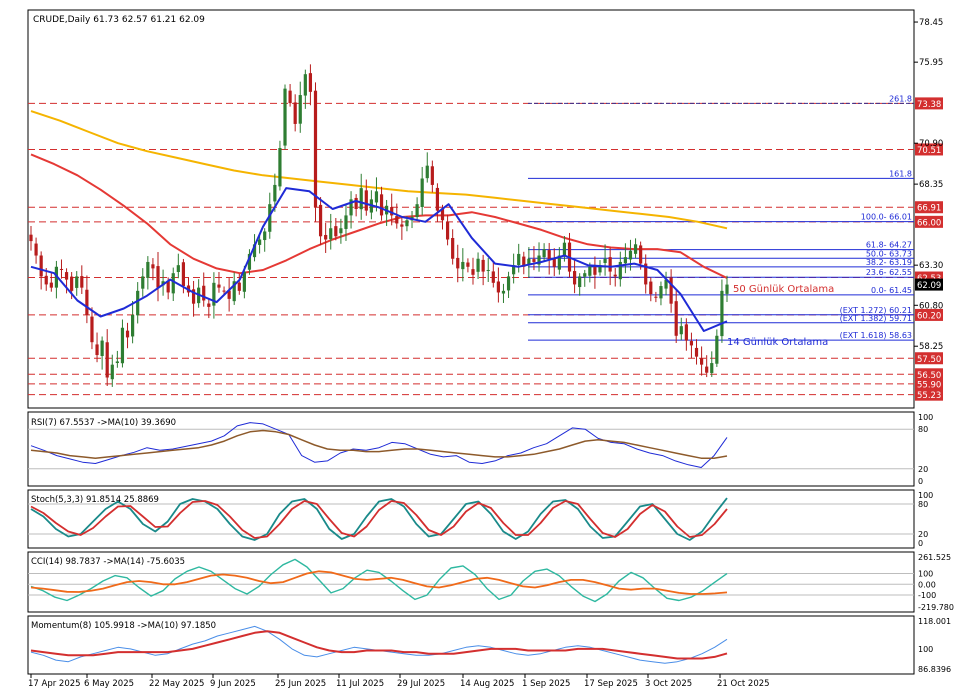 The width and height of the screenshot is (960, 694). Describe the element at coordinates (891, 290) in the screenshot. I see `fib-level-label: 0.0- 61.45` at that location.